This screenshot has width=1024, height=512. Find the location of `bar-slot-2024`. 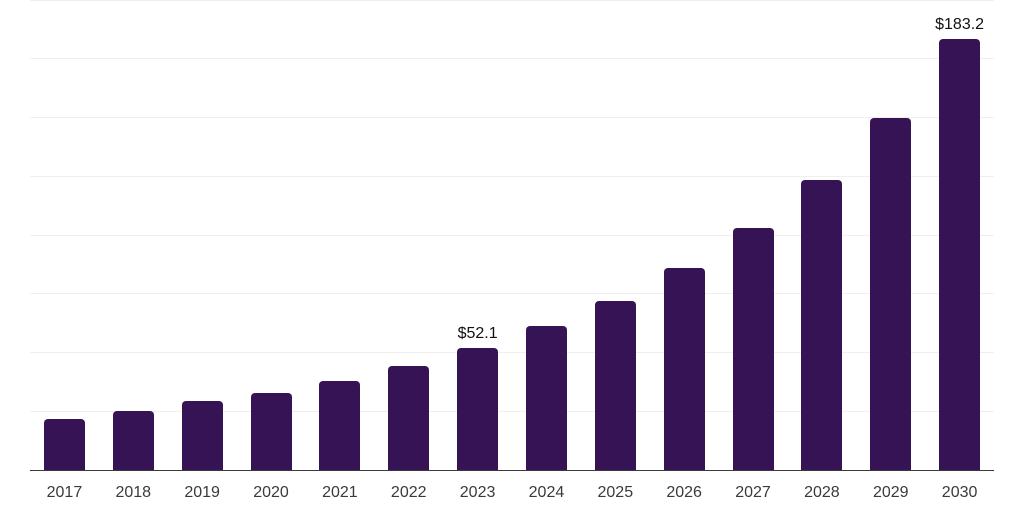

bar-slot-2024 is located at coordinates (546, 235).